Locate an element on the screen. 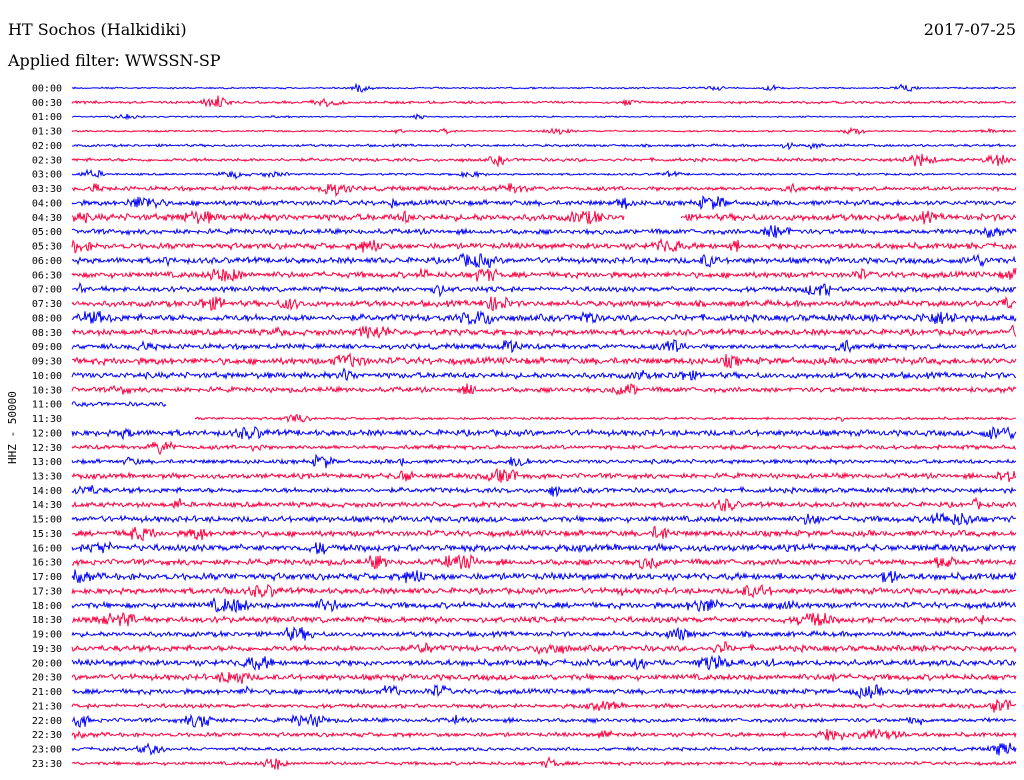  time-tick-label: 16:30 is located at coordinates (47, 563).